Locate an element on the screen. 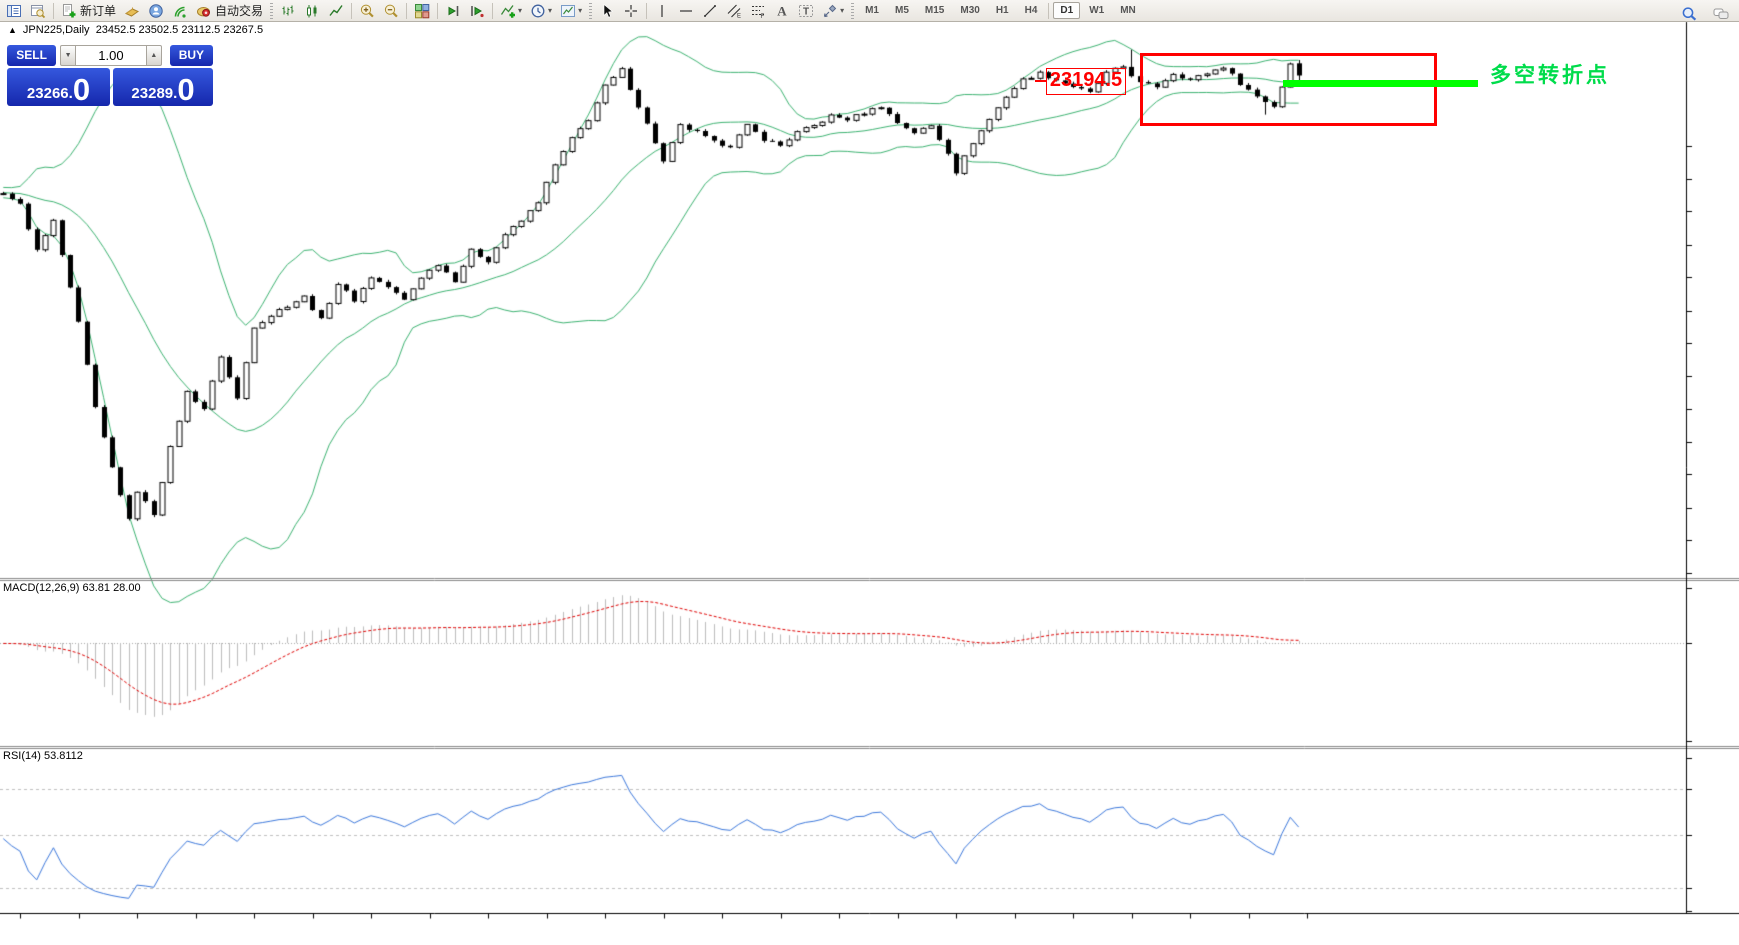 The height and width of the screenshot is (945, 1739). candlestick-chart-button is located at coordinates (312, 11).